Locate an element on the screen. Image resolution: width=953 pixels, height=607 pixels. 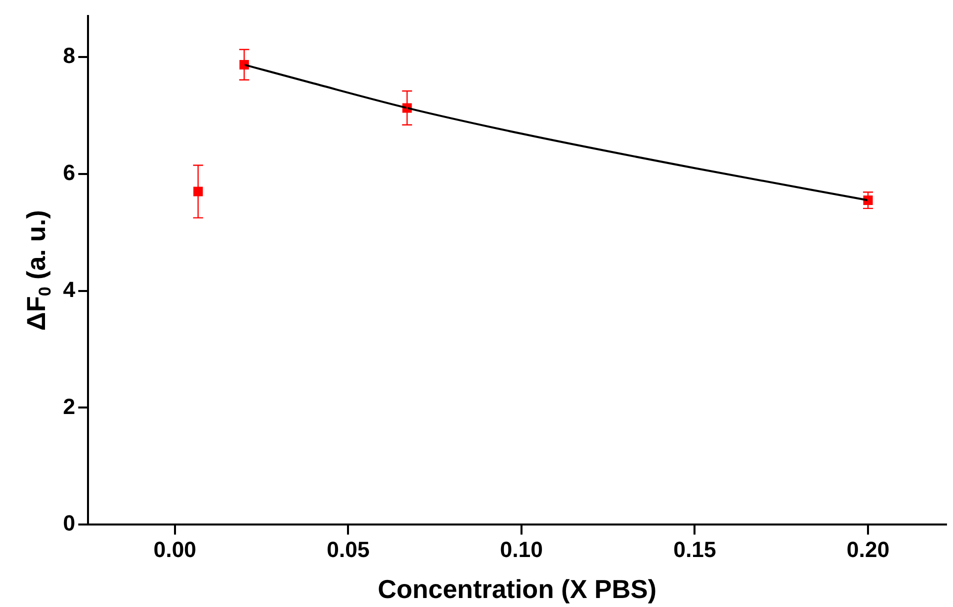
x-tick-label: 0.10 is located at coordinates (521, 549).